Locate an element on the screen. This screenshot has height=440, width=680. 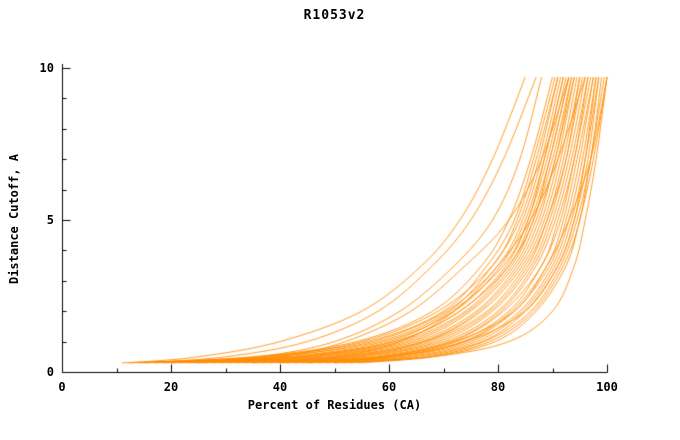
x-tick-label: 40 is located at coordinates (280, 387).